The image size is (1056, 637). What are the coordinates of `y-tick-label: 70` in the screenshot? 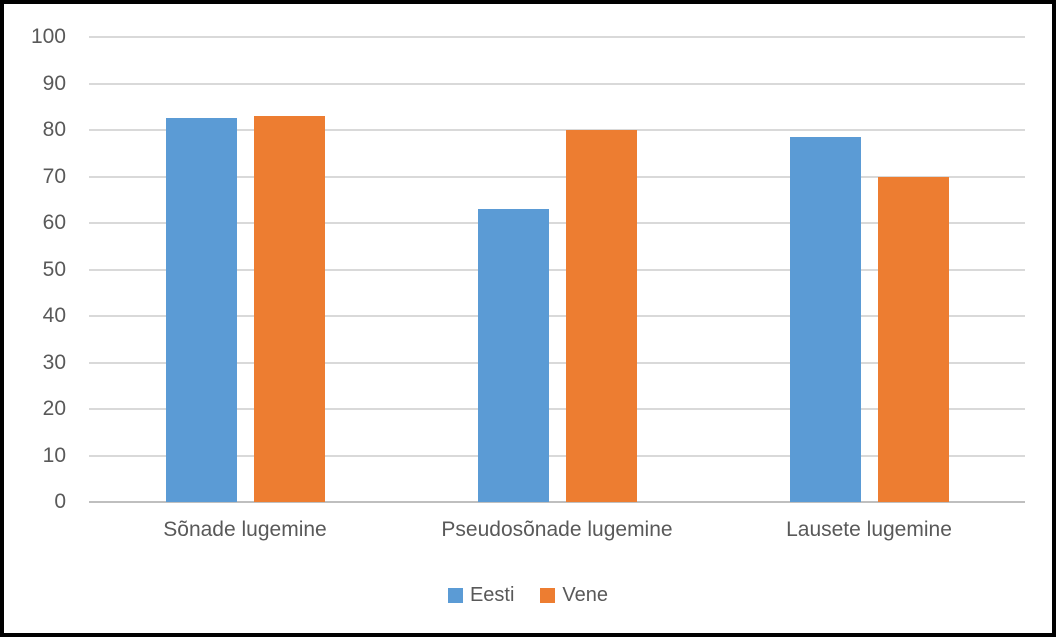 It's located at (54, 176).